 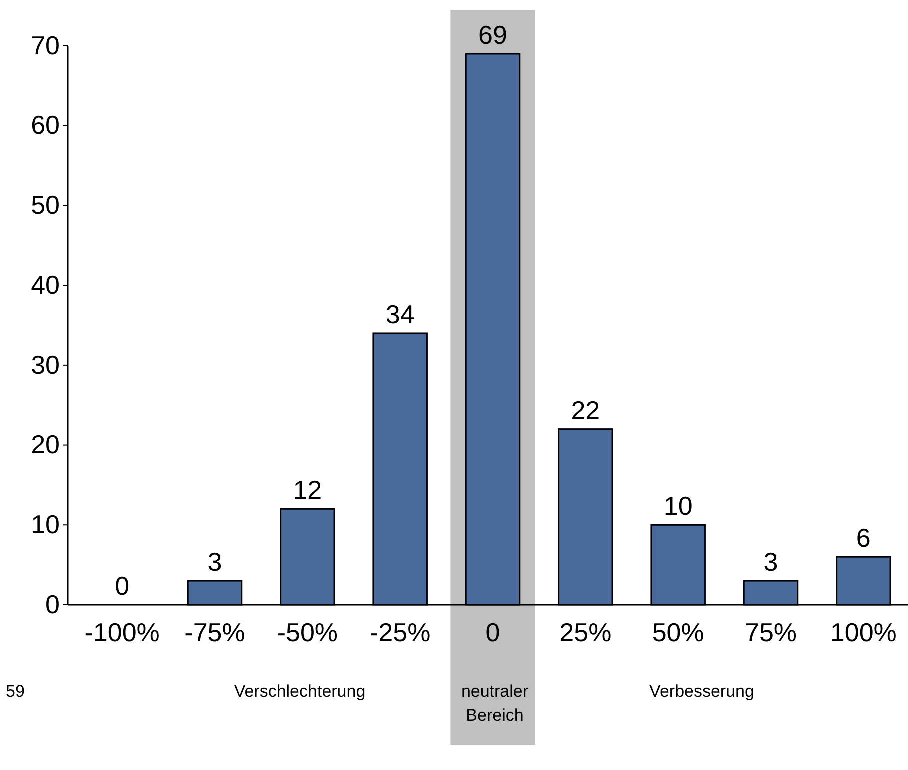 What do you see at coordinates (45, 524) in the screenshot?
I see `y-tick-label: 10` at bounding box center [45, 524].